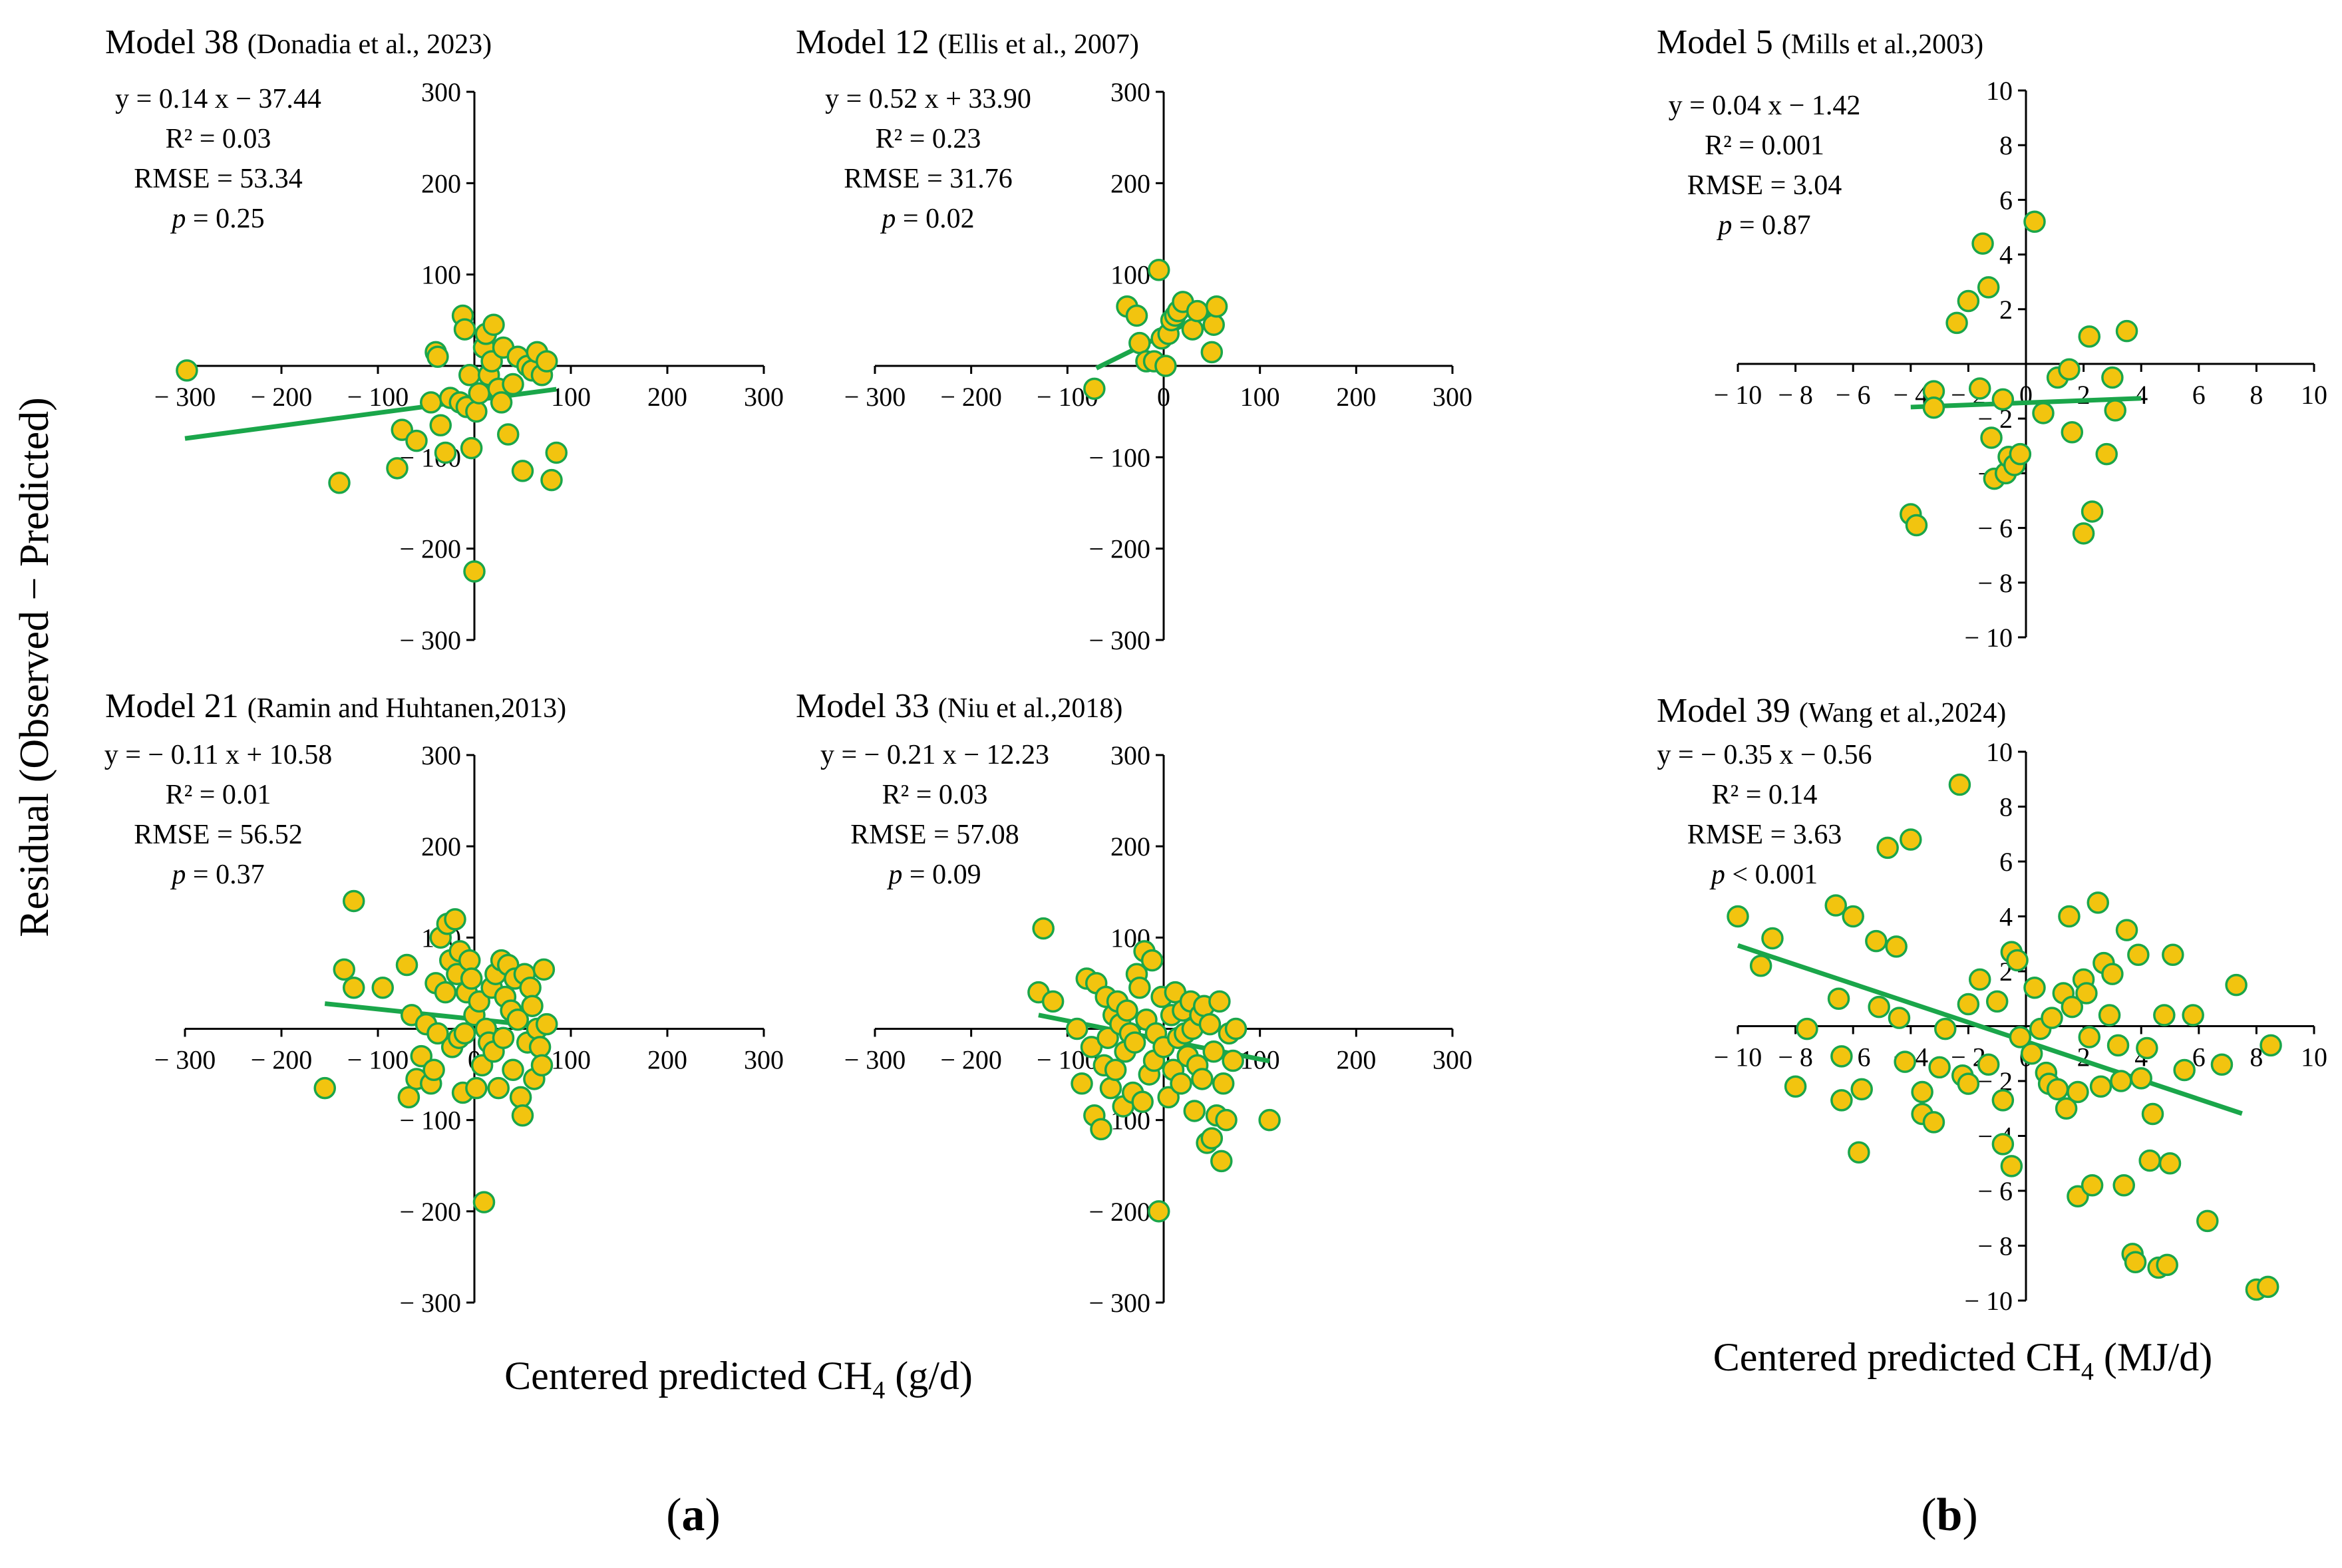  Describe the element at coordinates (928, 139) in the screenshot. I see `stat-line: R² = 0.23` at that location.